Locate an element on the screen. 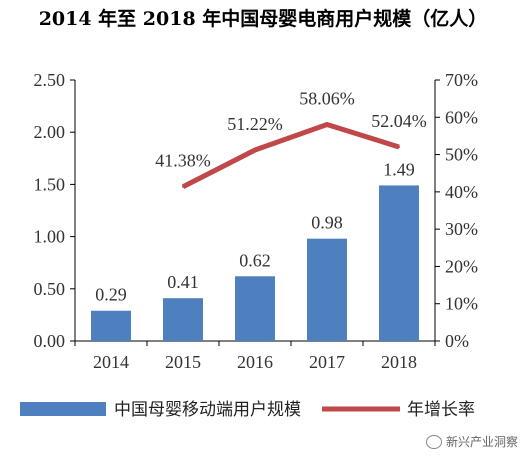  y-left-tick-label: 1.00 is located at coordinates (50, 237).